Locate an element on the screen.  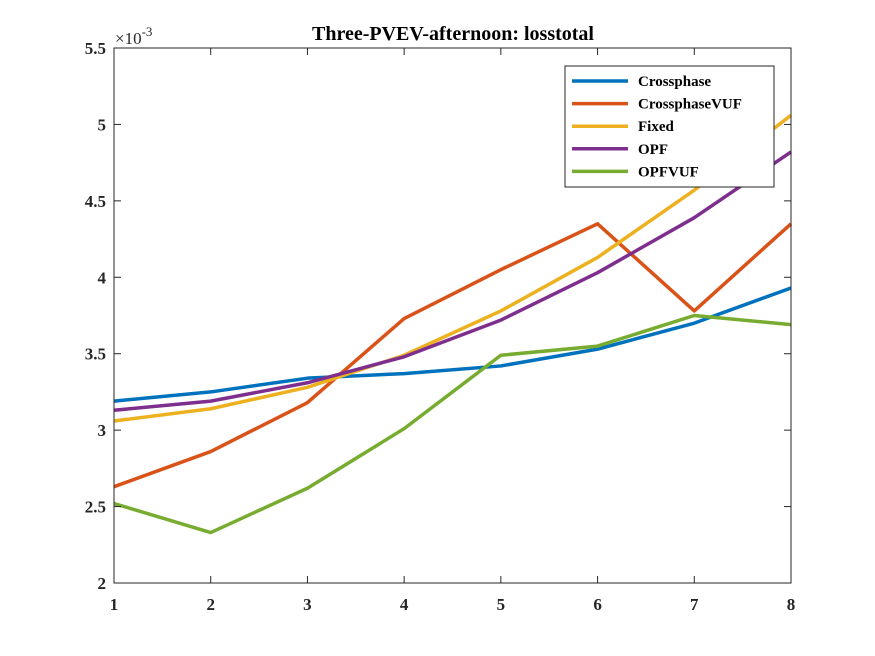
legend: Crossphase CrossphaseVUF Fixed OPF OPFVUF is located at coordinates (669, 126).